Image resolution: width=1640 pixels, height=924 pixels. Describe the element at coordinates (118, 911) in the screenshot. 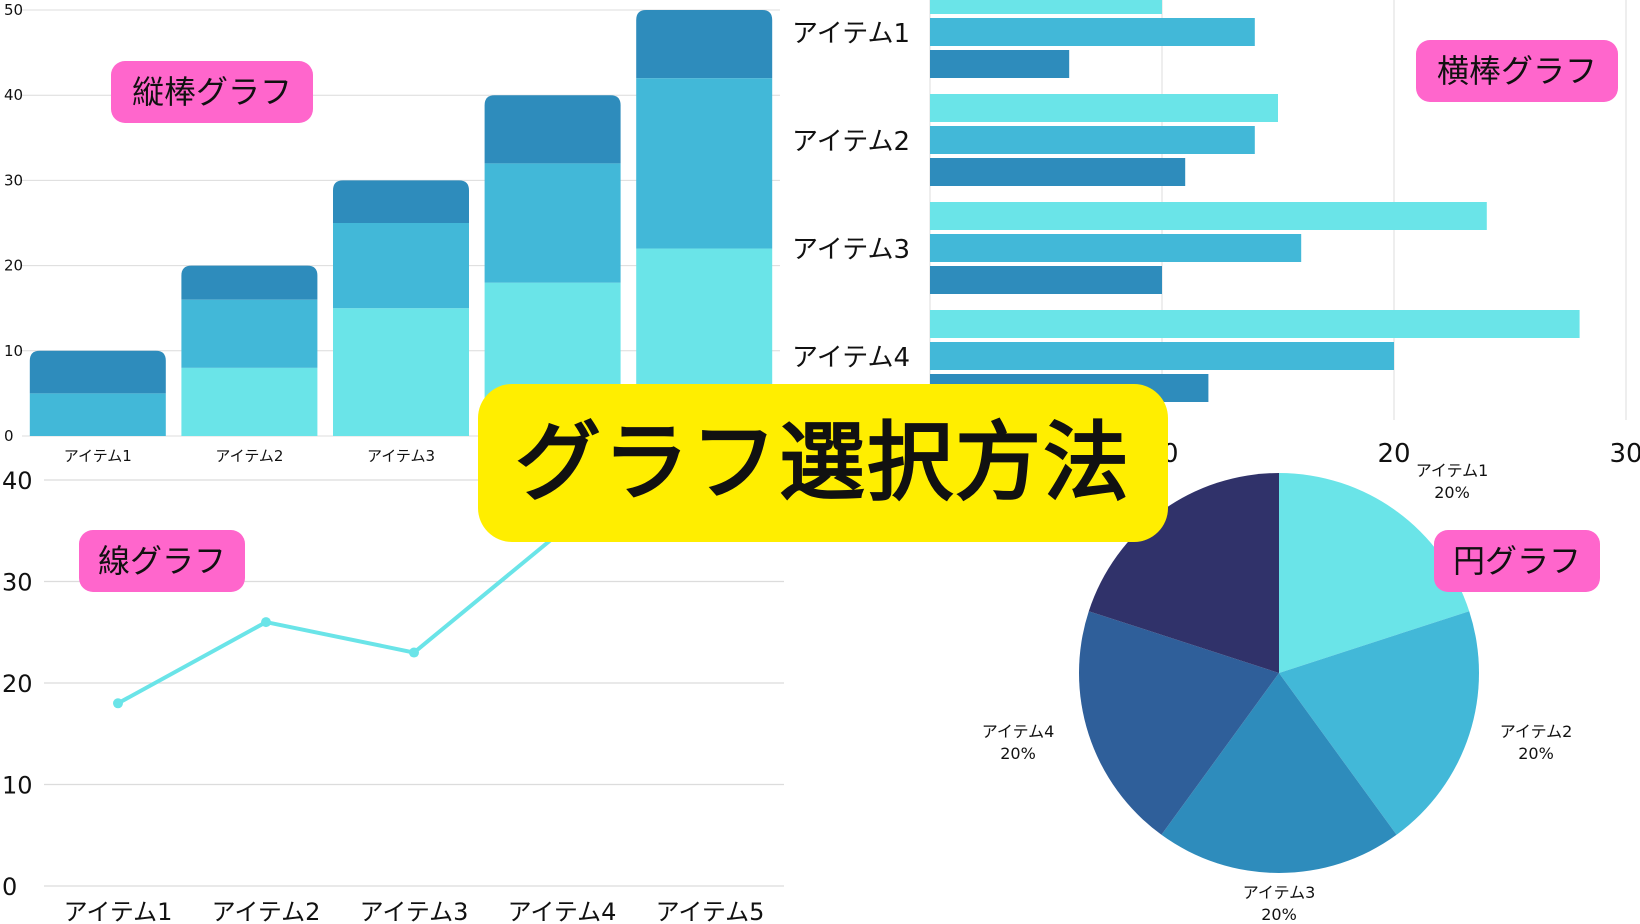

I see `line-x-tick-label: アイテム1` at that location.